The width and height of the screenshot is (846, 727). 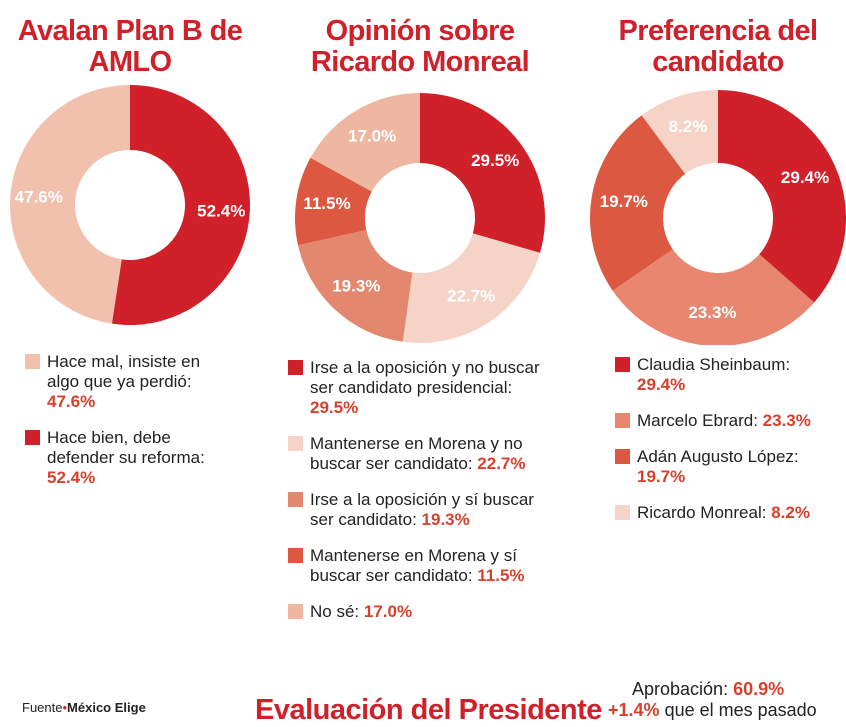 I want to click on slice-label: 29.4%, so click(x=805, y=177).